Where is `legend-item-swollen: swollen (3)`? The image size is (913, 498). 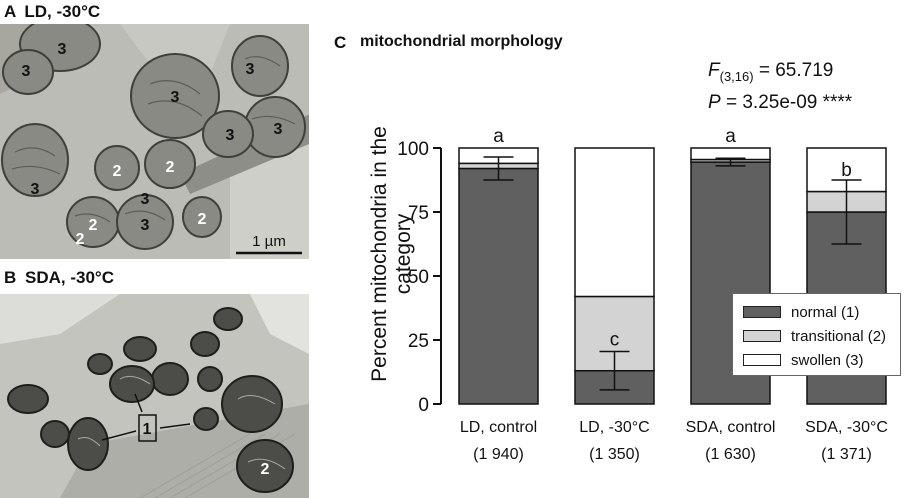 legend-item-swollen: swollen (3) is located at coordinates (803, 360).